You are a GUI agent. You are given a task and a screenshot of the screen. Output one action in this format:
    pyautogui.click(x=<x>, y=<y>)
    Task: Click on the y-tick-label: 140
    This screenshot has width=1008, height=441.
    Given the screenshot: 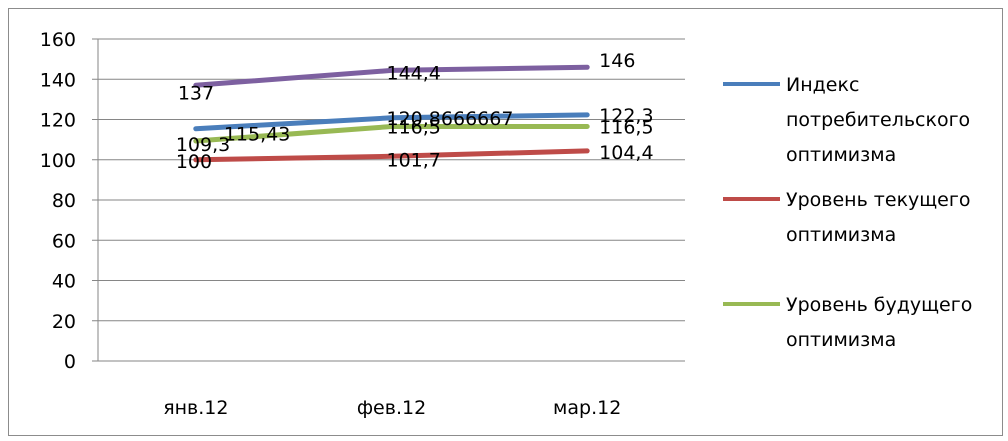 What is the action you would take?
    pyautogui.click(x=58, y=80)
    